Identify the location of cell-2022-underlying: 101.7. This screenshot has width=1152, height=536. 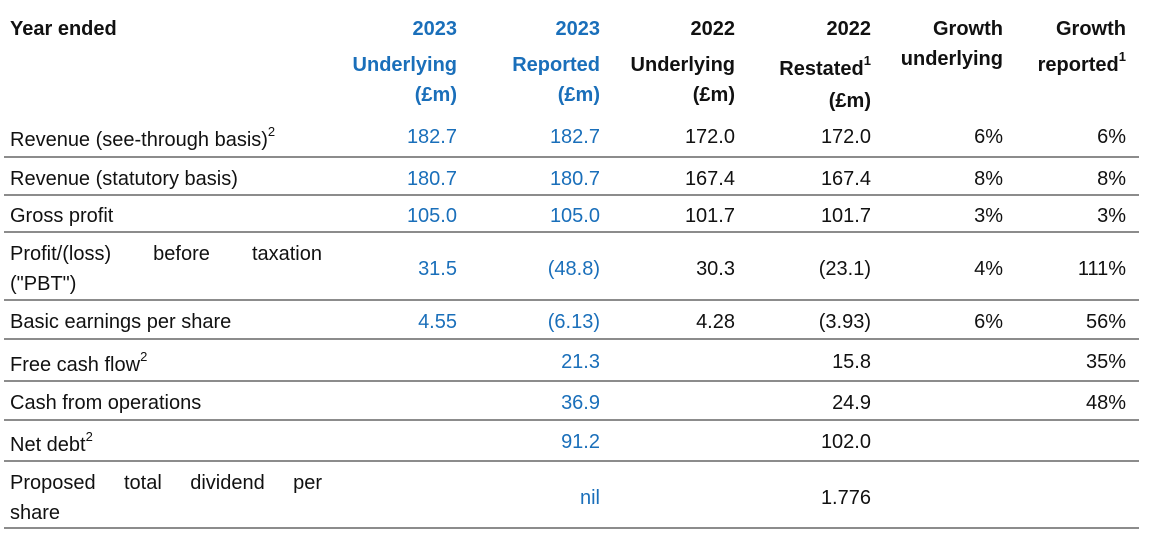
(709, 216).